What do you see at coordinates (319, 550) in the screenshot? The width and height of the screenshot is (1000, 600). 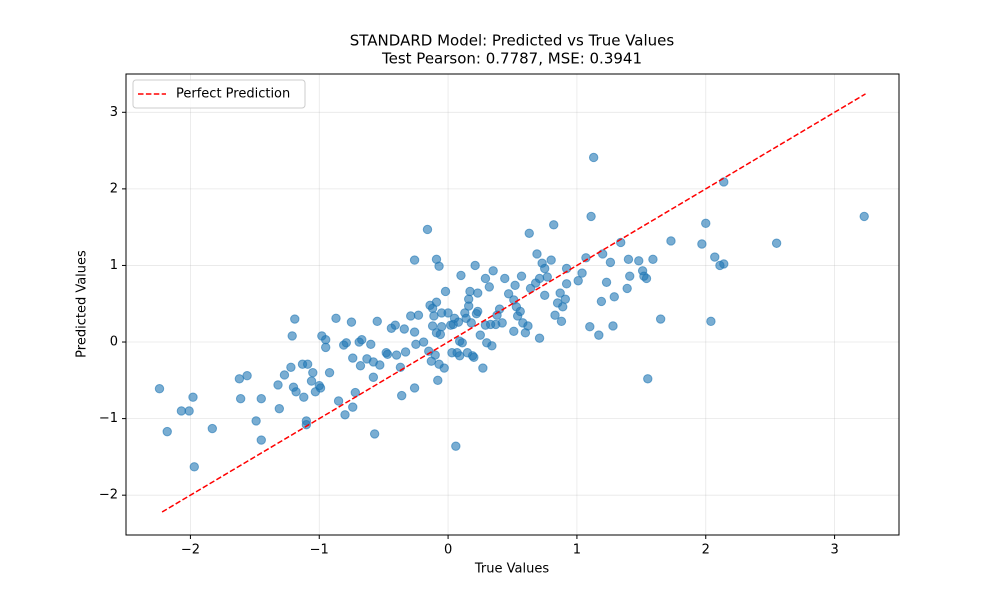 I see `x-tick-label: −1` at bounding box center [319, 550].